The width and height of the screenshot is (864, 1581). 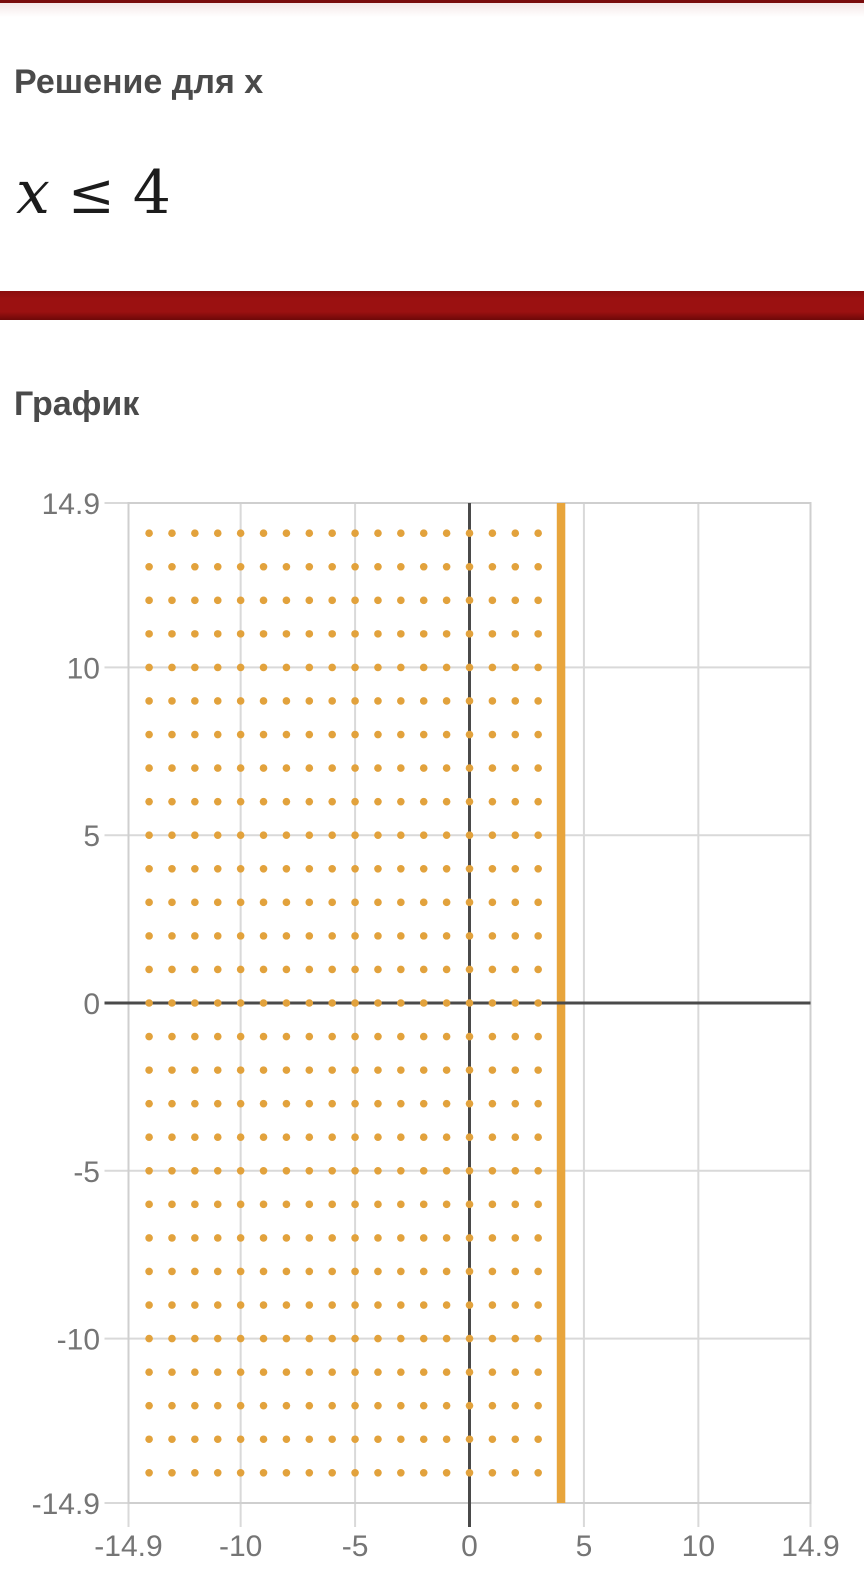 What do you see at coordinates (355, 1546) in the screenshot?
I see `x-tick-label: -5` at bounding box center [355, 1546].